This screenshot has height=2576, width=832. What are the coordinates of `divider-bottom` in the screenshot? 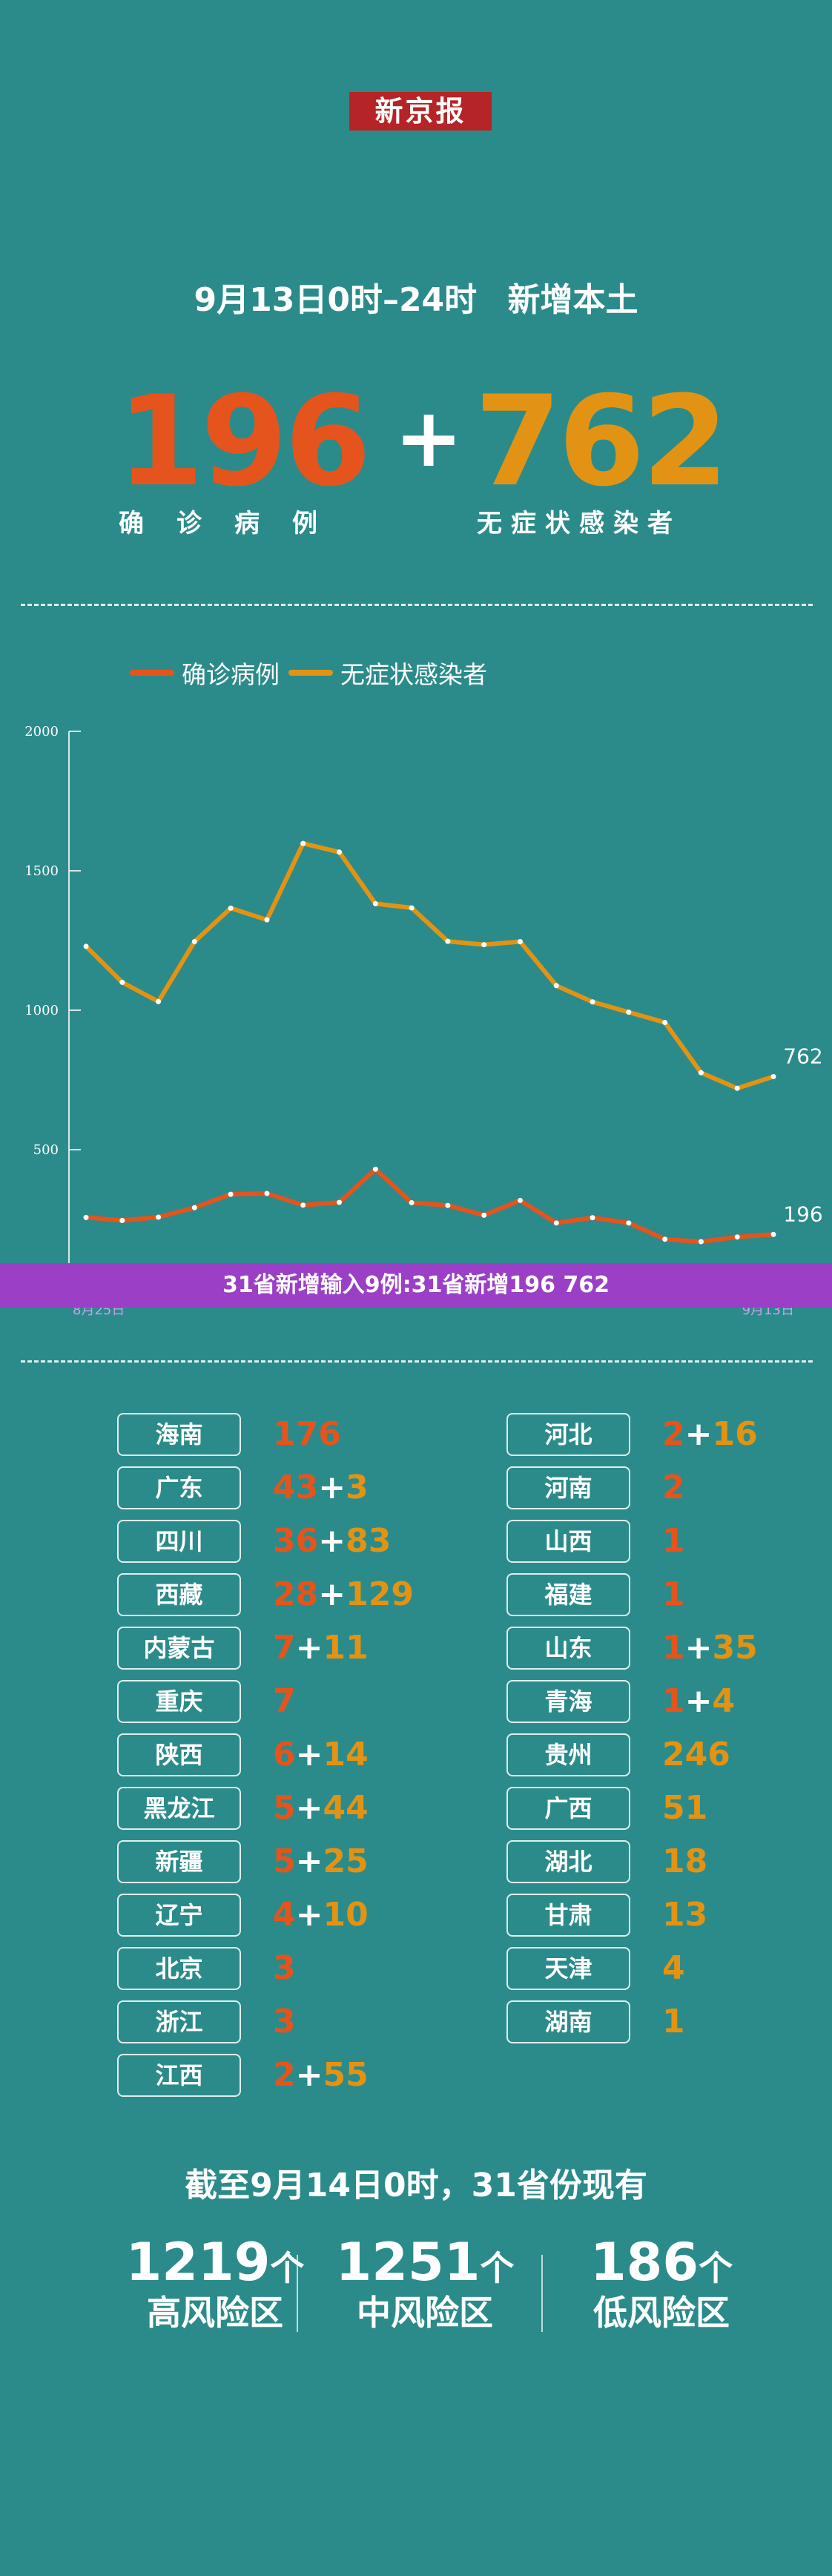 It's located at (417, 1362).